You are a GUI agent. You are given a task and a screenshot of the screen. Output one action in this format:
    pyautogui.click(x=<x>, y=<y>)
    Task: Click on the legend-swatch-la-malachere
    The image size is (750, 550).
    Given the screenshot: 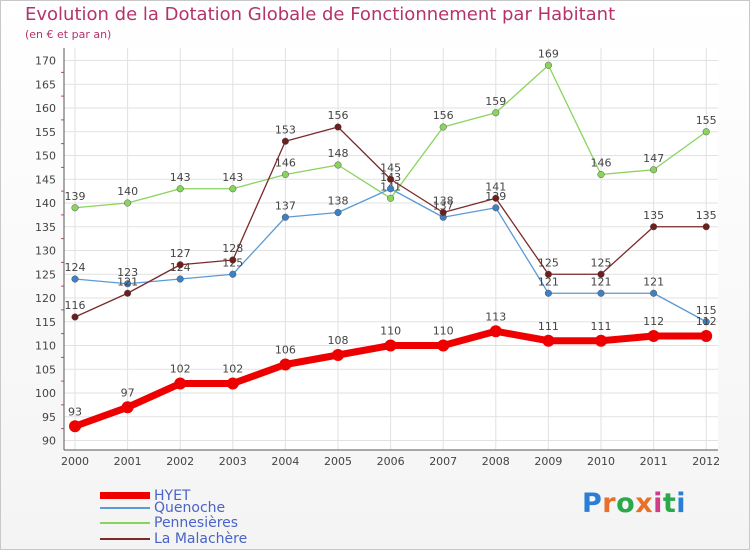 What is the action you would take?
    pyautogui.click(x=125, y=539)
    